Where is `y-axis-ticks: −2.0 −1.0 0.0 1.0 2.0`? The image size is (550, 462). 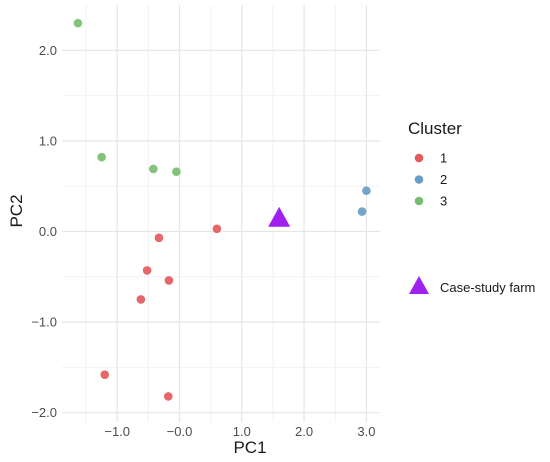 y-axis-ticks: −2.0 −1.0 0.0 1.0 2.0 is located at coordinates (44, 231).